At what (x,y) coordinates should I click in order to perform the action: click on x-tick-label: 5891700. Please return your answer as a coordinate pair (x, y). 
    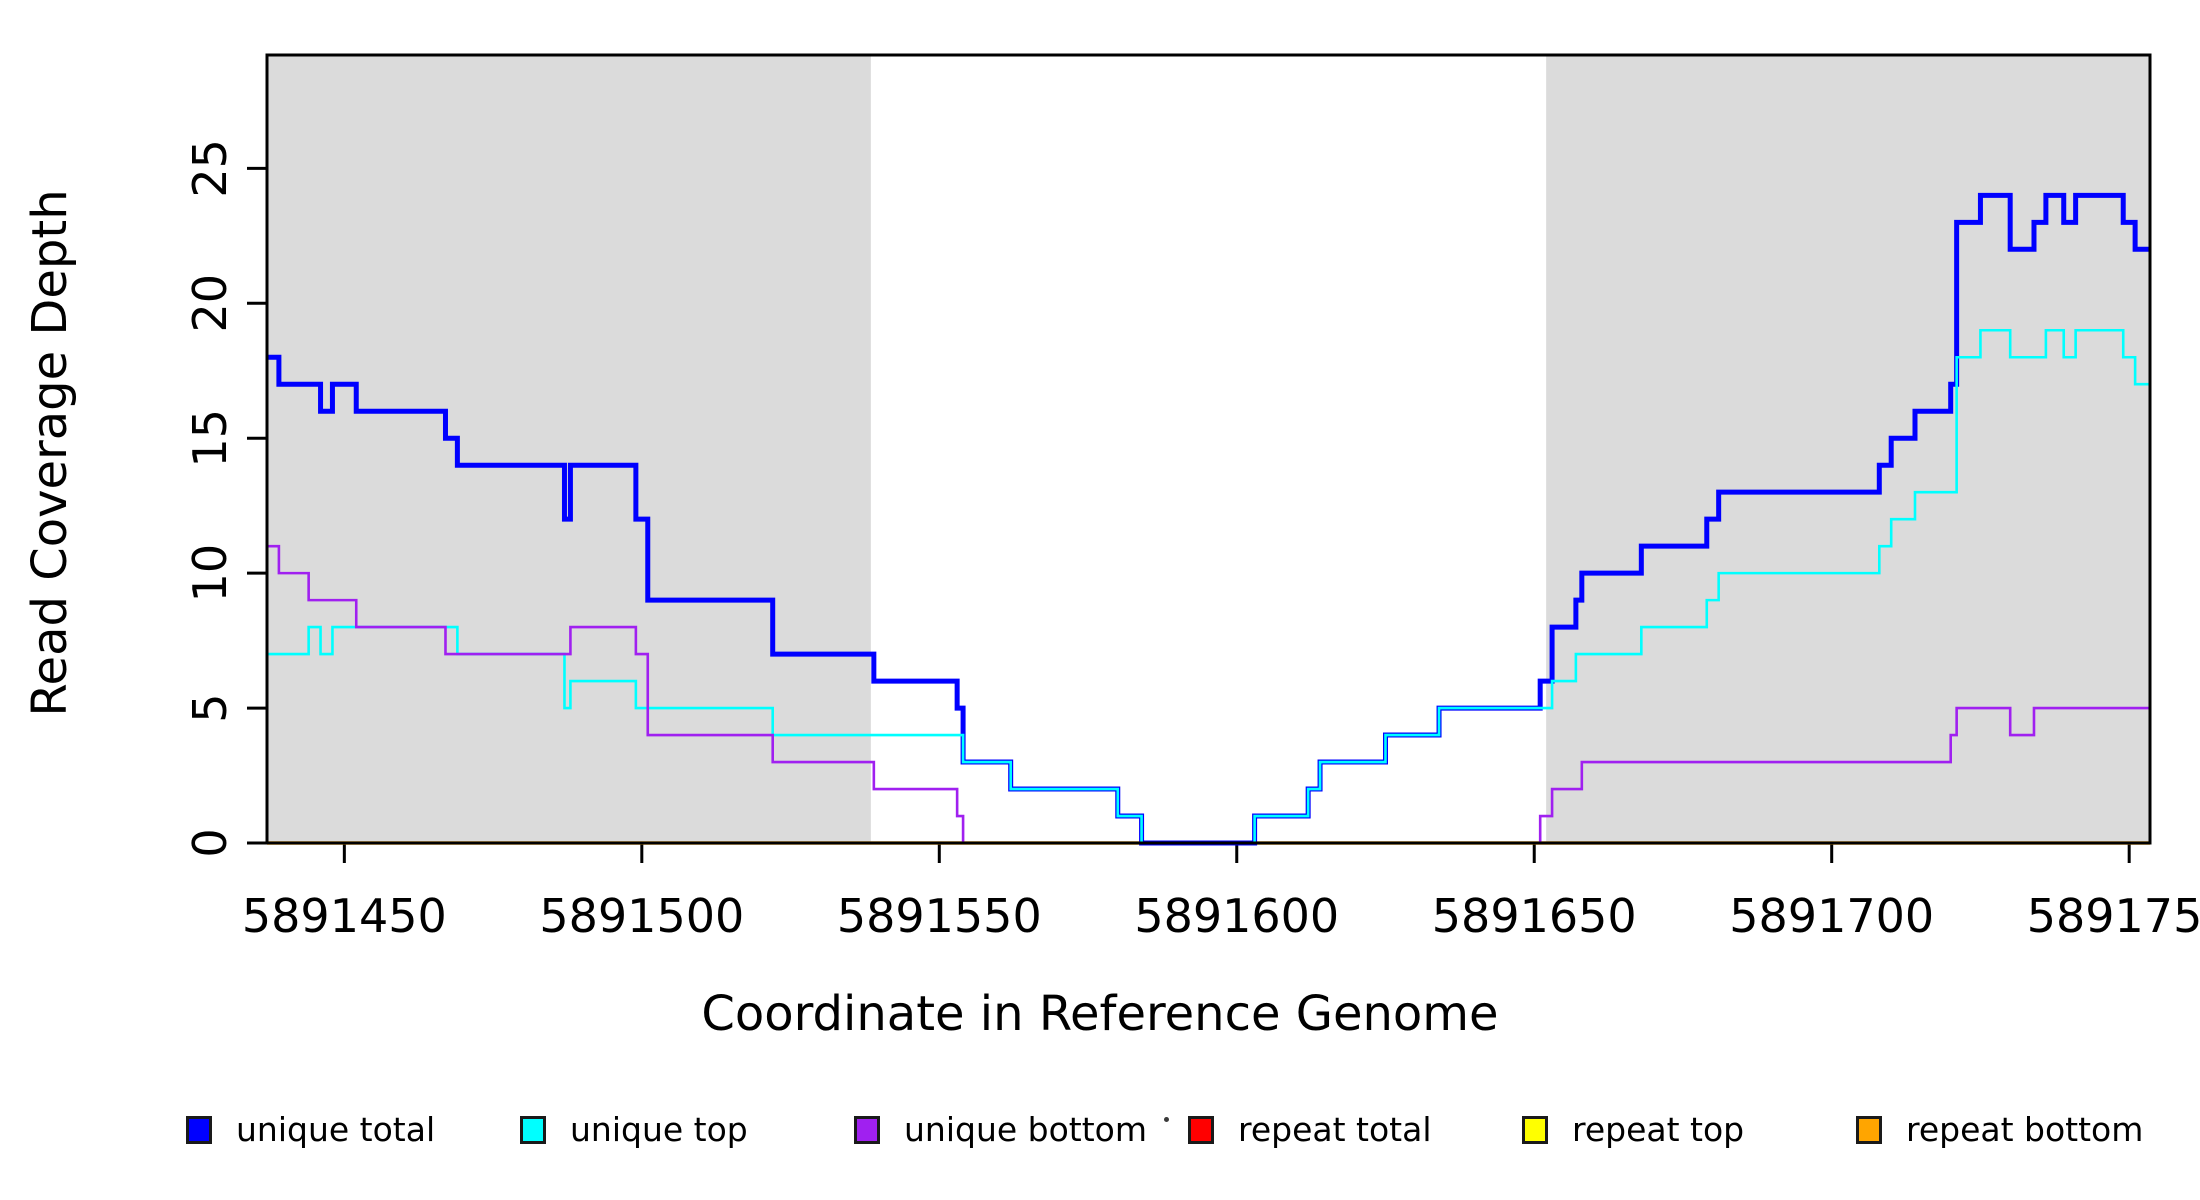
    Looking at the image, I should click on (1831, 916).